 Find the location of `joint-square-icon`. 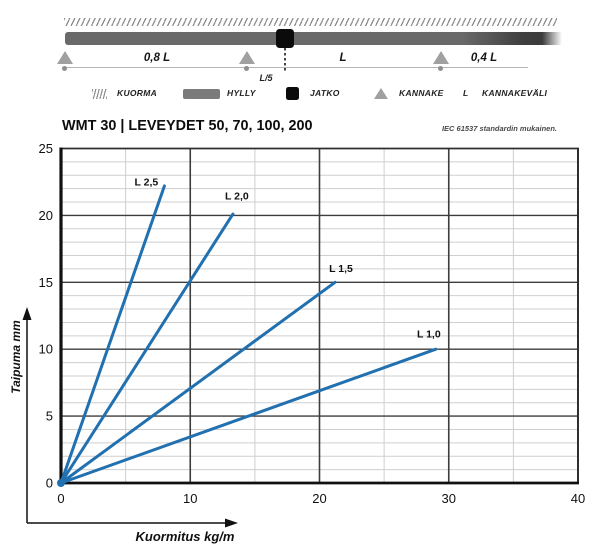

joint-square-icon is located at coordinates (285, 38).